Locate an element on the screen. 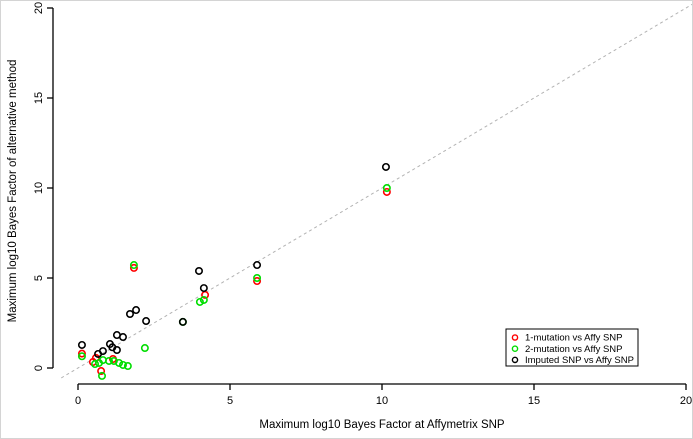 Image resolution: width=693 pixels, height=439 pixels. y-tick-label: 0 is located at coordinates (39, 368).